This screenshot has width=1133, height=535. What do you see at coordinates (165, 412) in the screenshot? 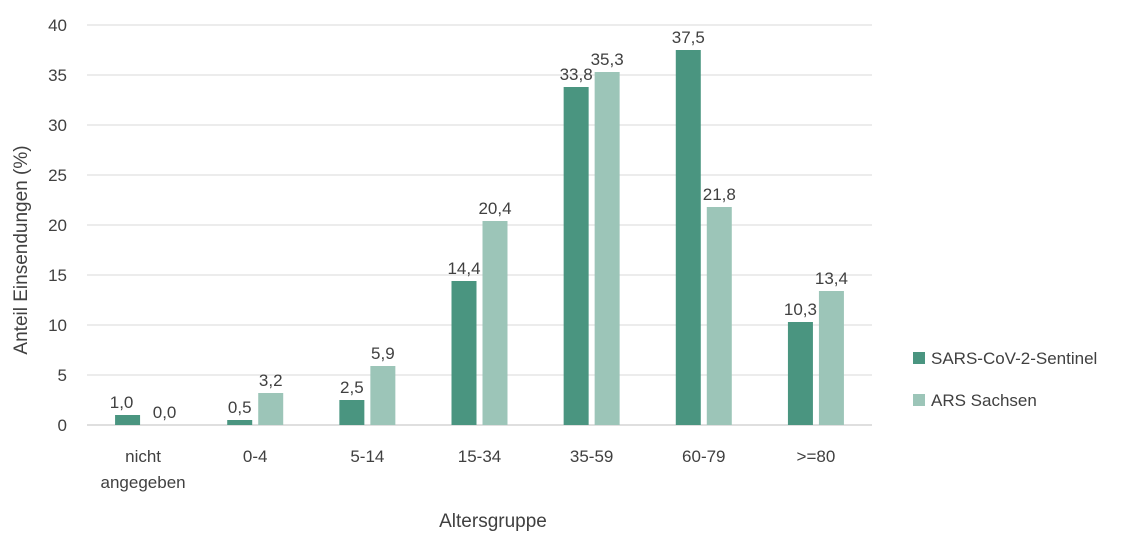
I see `data-label: 0,0` at bounding box center [165, 412].